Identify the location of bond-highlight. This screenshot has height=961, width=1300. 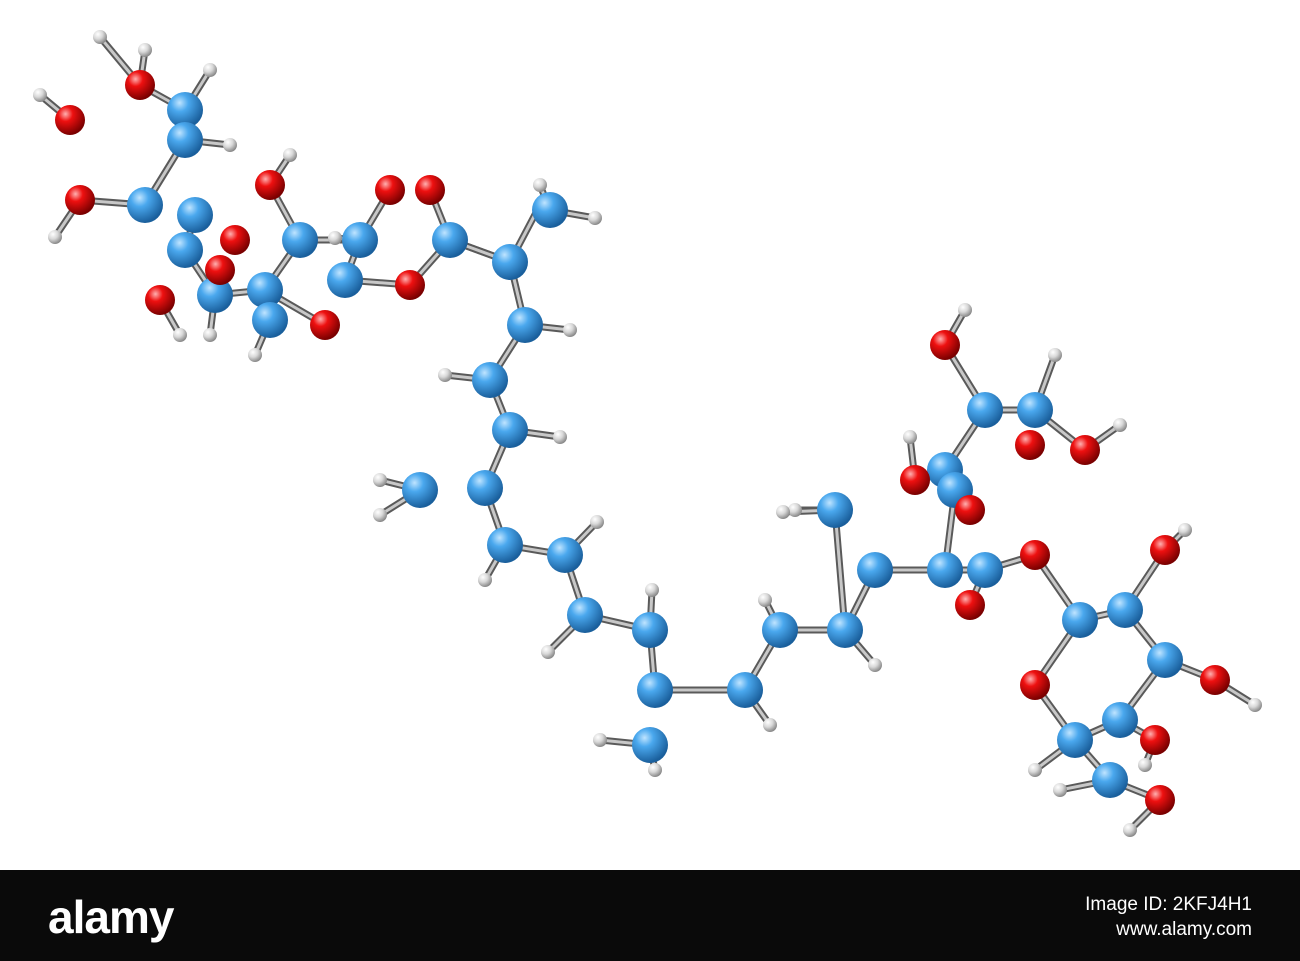
(840, 570).